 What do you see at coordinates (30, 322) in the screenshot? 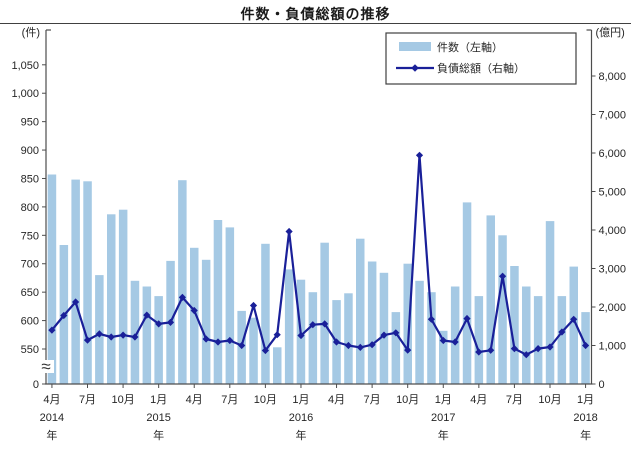
I see `left-tick-label: 600` at bounding box center [30, 322].